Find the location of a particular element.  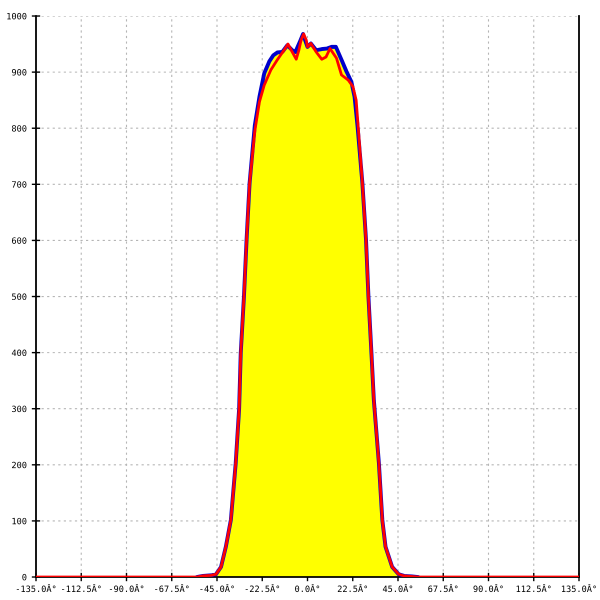

x-tick-label: 90.0Â° is located at coordinates (488, 588).